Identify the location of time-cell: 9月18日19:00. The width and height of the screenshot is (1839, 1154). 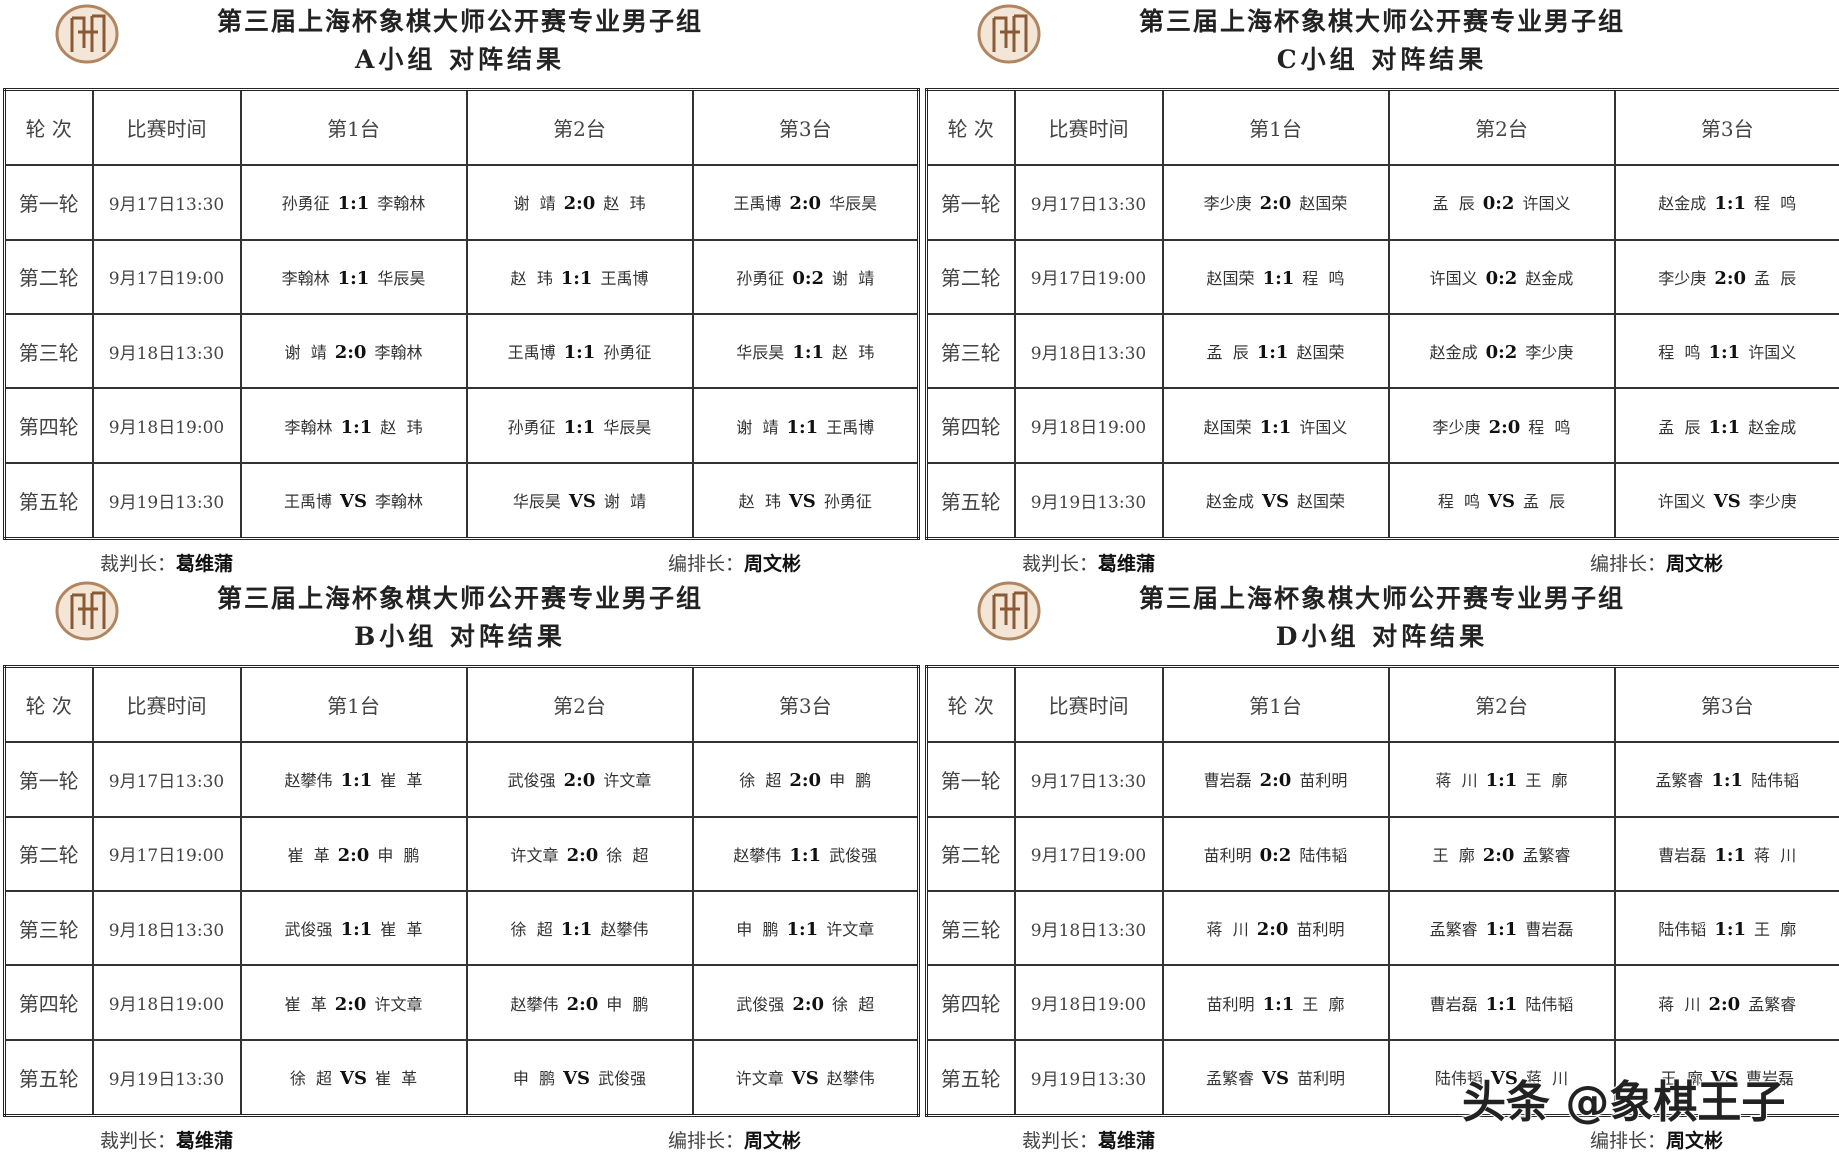
(167, 425).